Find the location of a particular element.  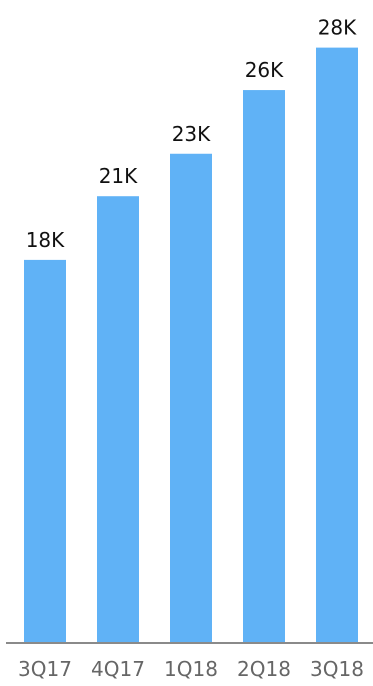

bar-3q17 is located at coordinates (45, 450).